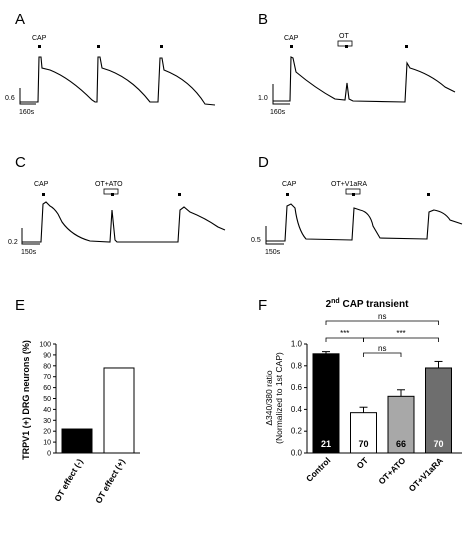  Describe the element at coordinates (344, 36) in the screenshot. I see `ot-label-b: OT` at that location.